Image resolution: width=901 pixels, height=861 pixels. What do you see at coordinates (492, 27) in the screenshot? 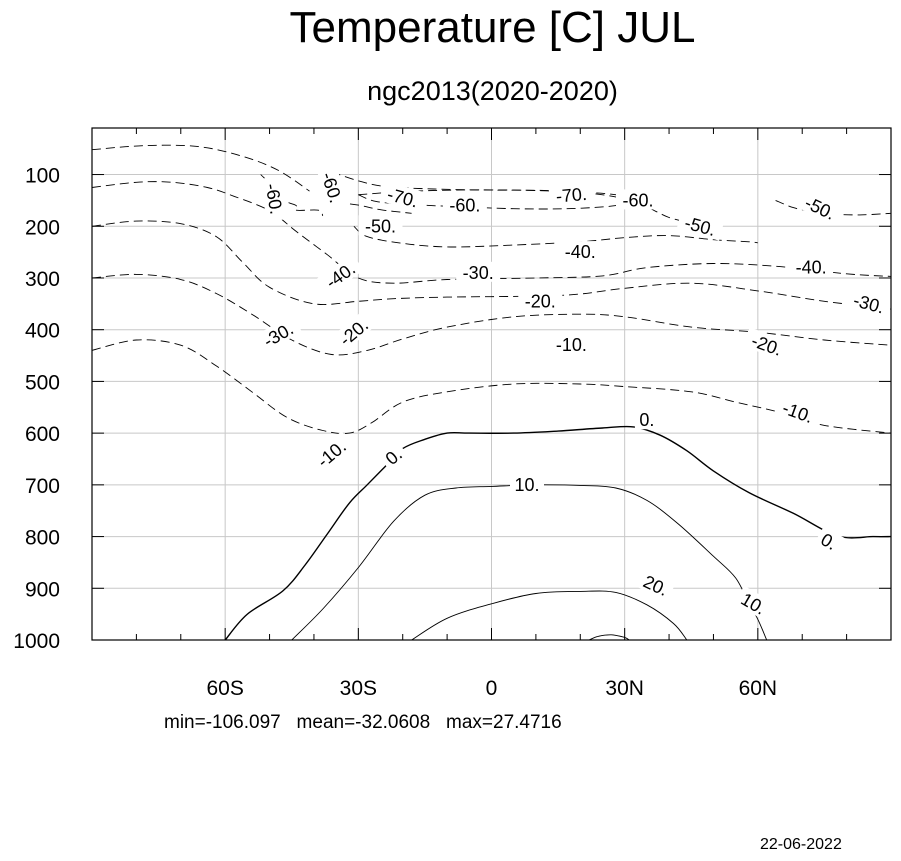
I see `chart-title: Temperature [C] JUL` at bounding box center [492, 27].